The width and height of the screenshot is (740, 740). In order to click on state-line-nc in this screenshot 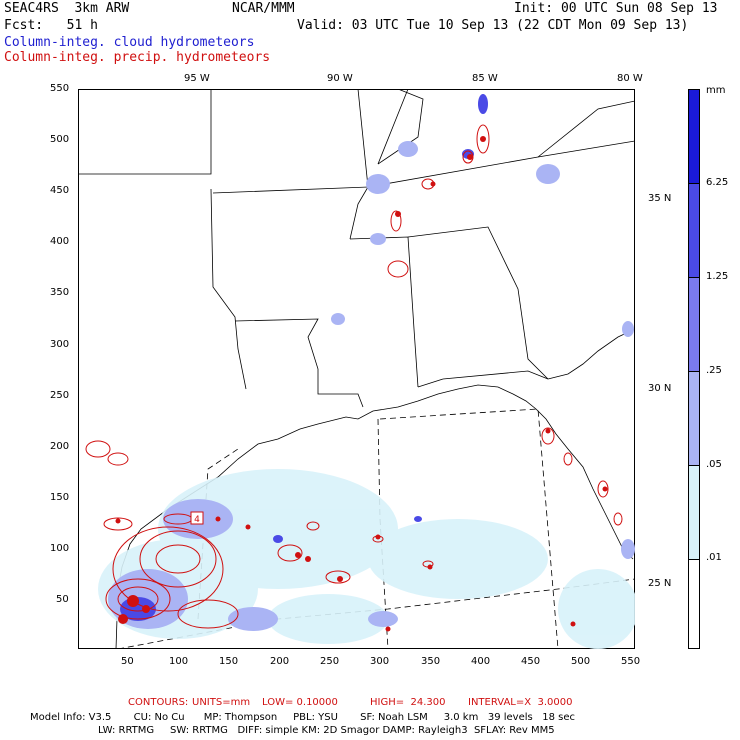, I will do `click(586, 129)`.